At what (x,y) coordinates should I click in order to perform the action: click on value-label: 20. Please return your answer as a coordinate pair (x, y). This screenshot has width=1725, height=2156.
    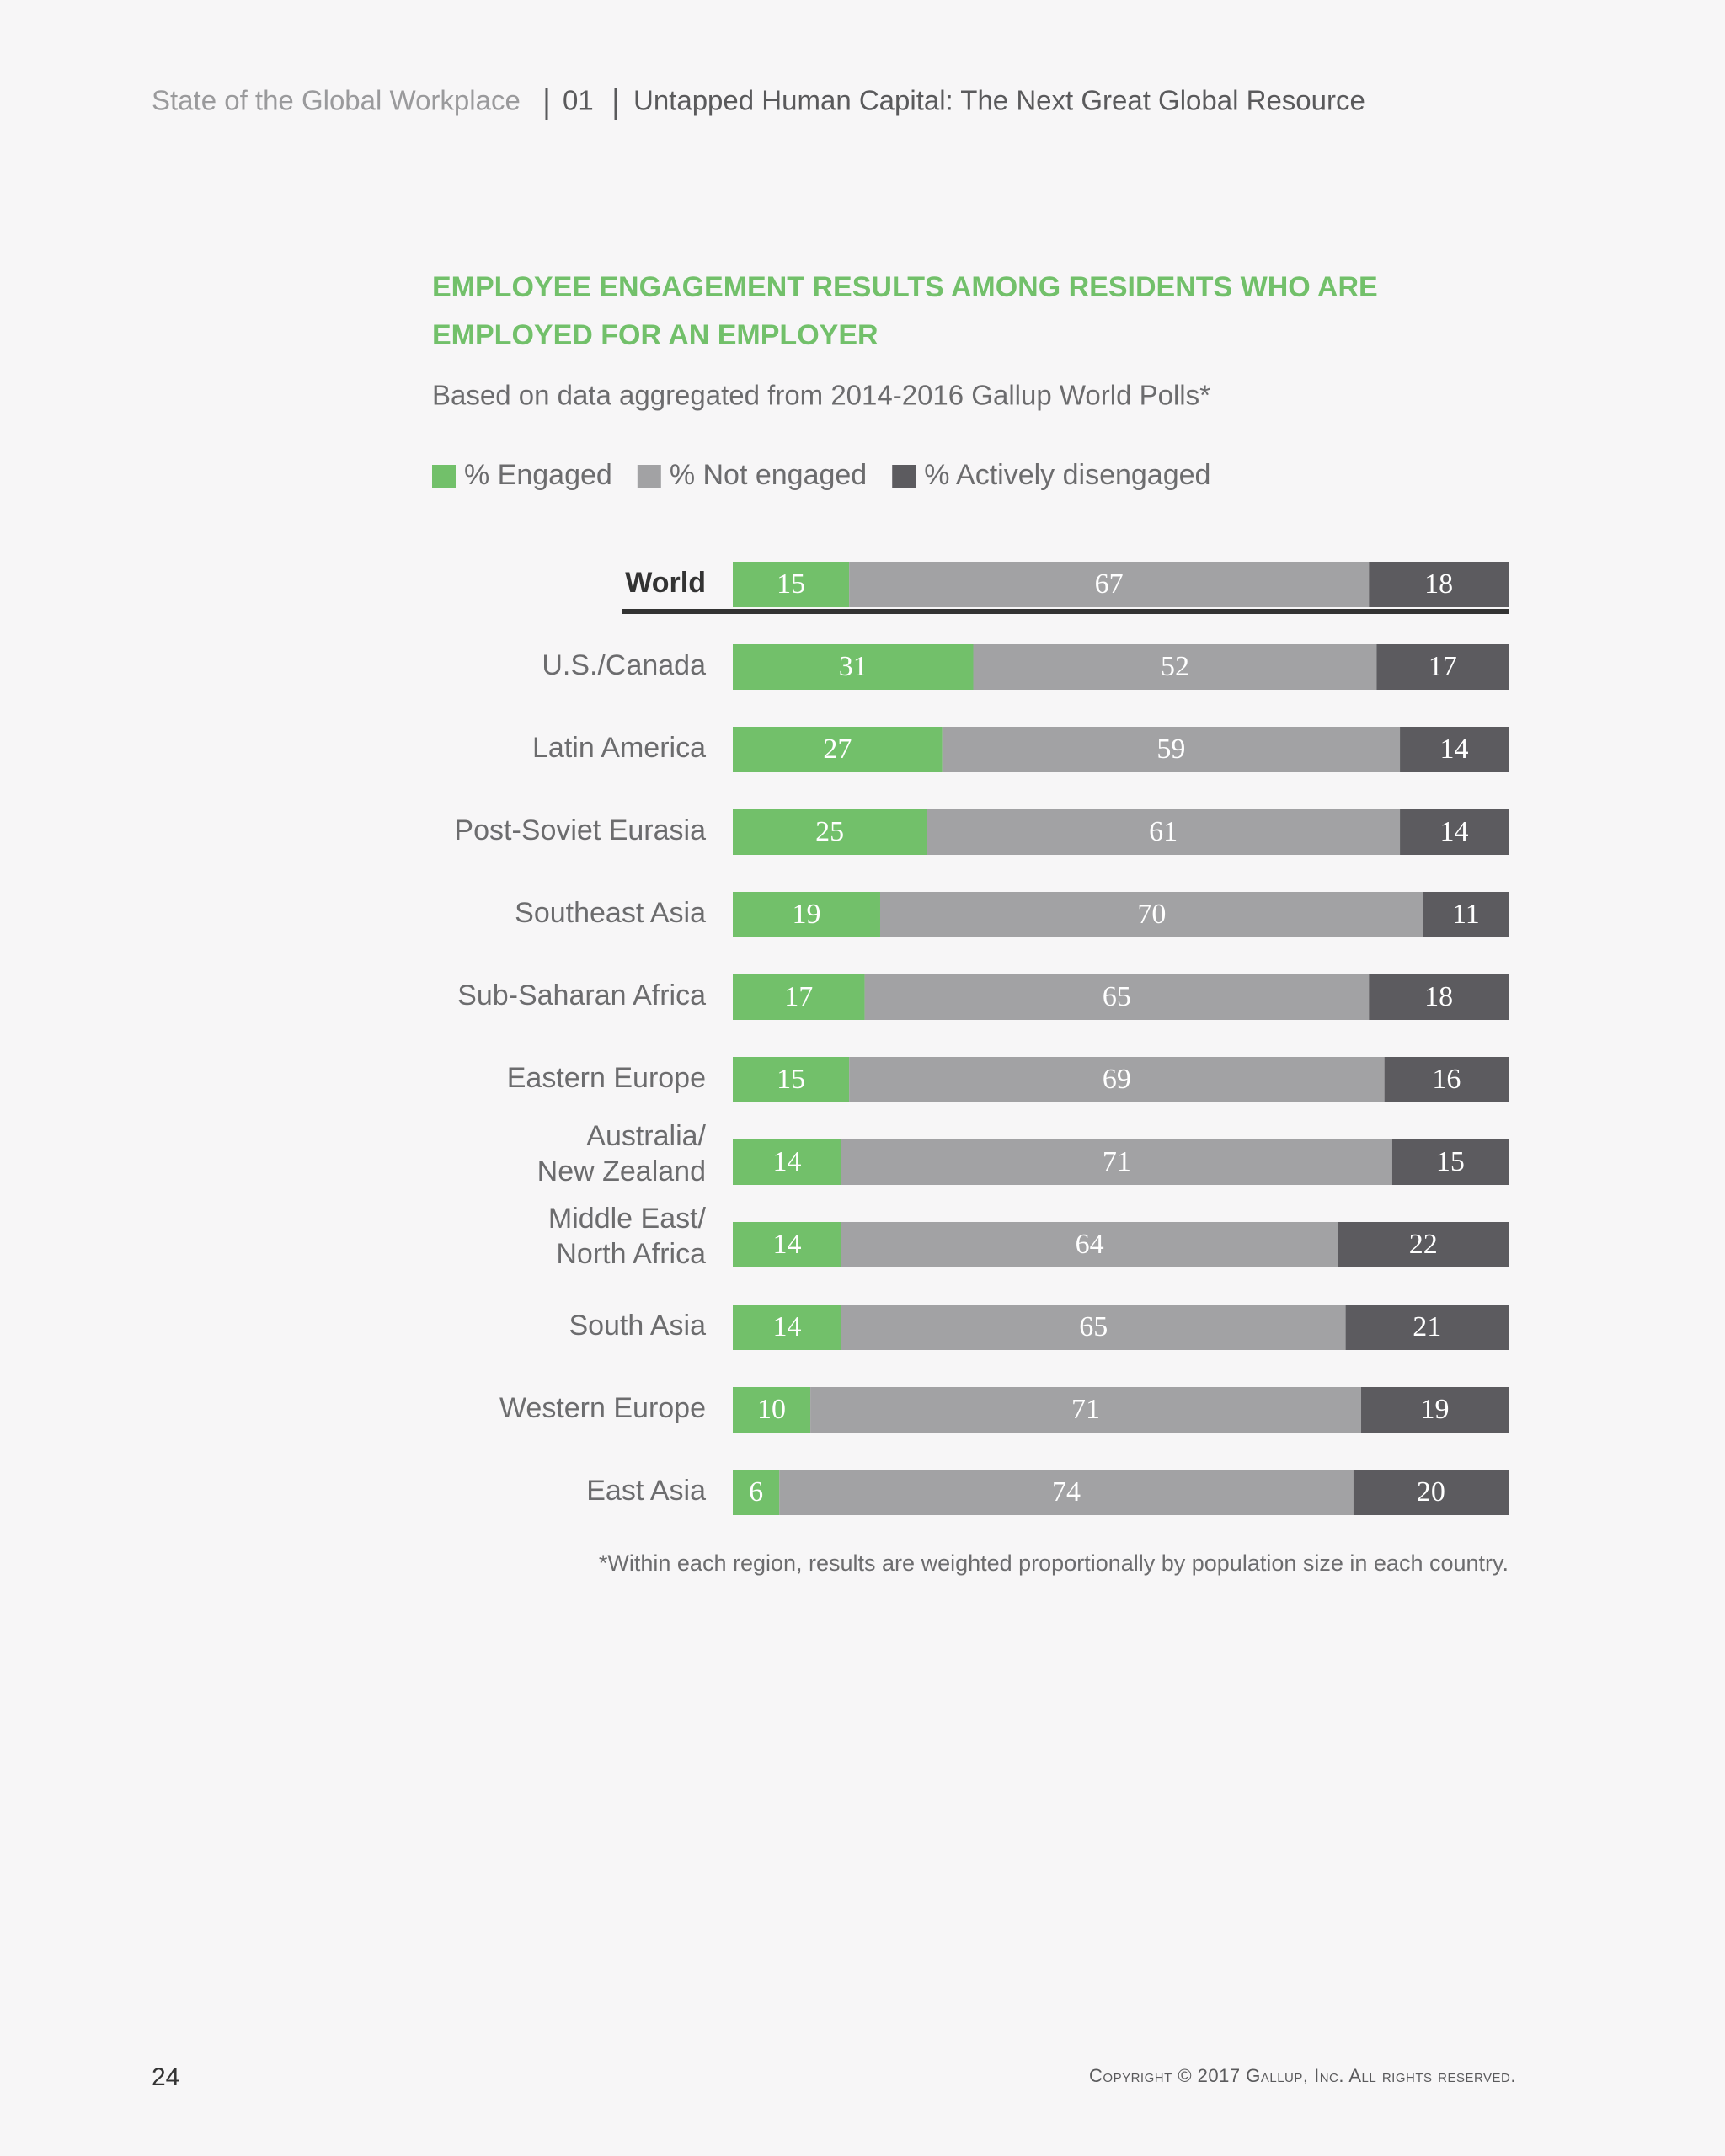
    Looking at the image, I should click on (1431, 1492).